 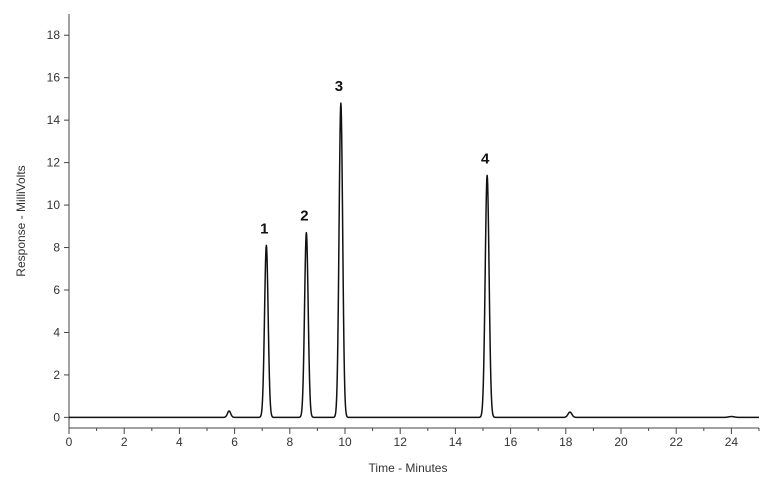 I want to click on x-tick-label: 10, so click(x=345, y=442).